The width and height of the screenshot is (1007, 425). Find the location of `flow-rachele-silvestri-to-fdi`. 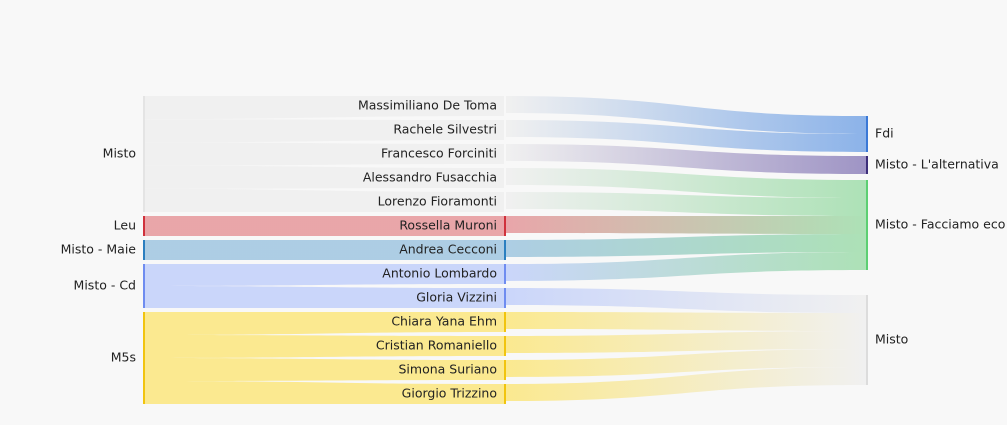

flow-rachele-silvestri-to-fdi is located at coordinates (686, 136).